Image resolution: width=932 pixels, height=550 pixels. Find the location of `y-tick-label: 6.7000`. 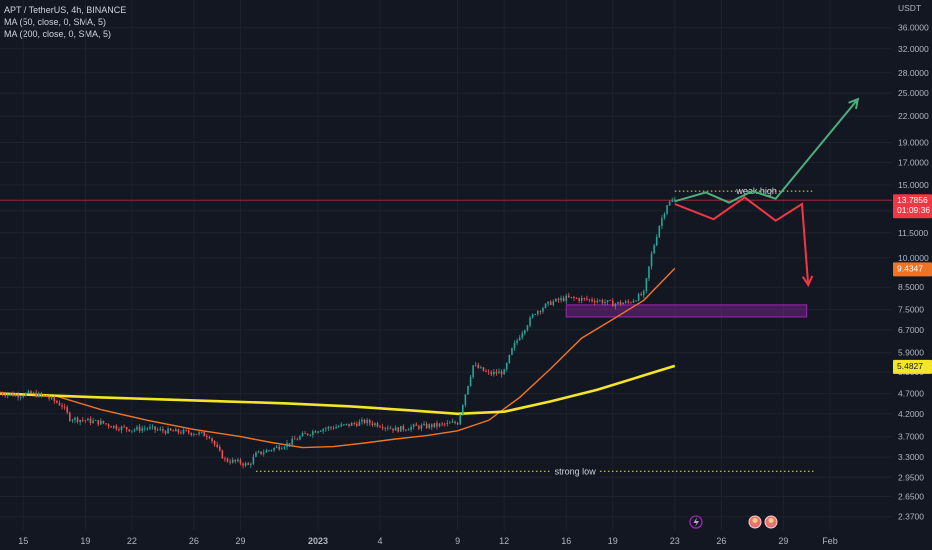

y-tick-label: 6.7000 is located at coordinates (911, 330).